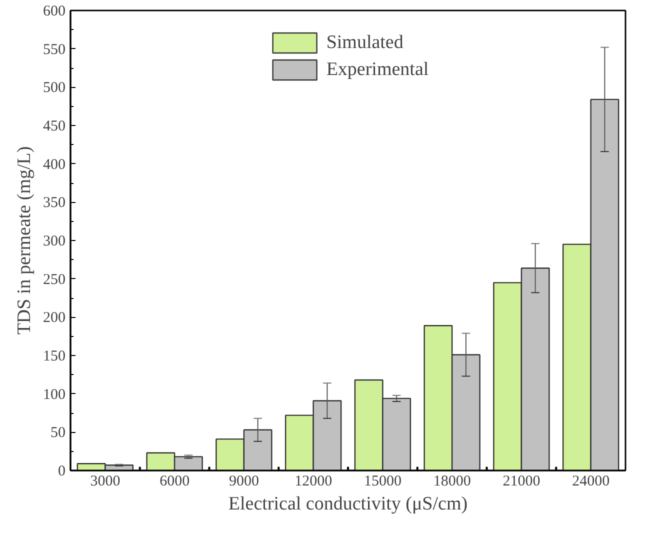  I want to click on x-axis-title: Electrical conductivity (μS/cm), so click(348, 504).